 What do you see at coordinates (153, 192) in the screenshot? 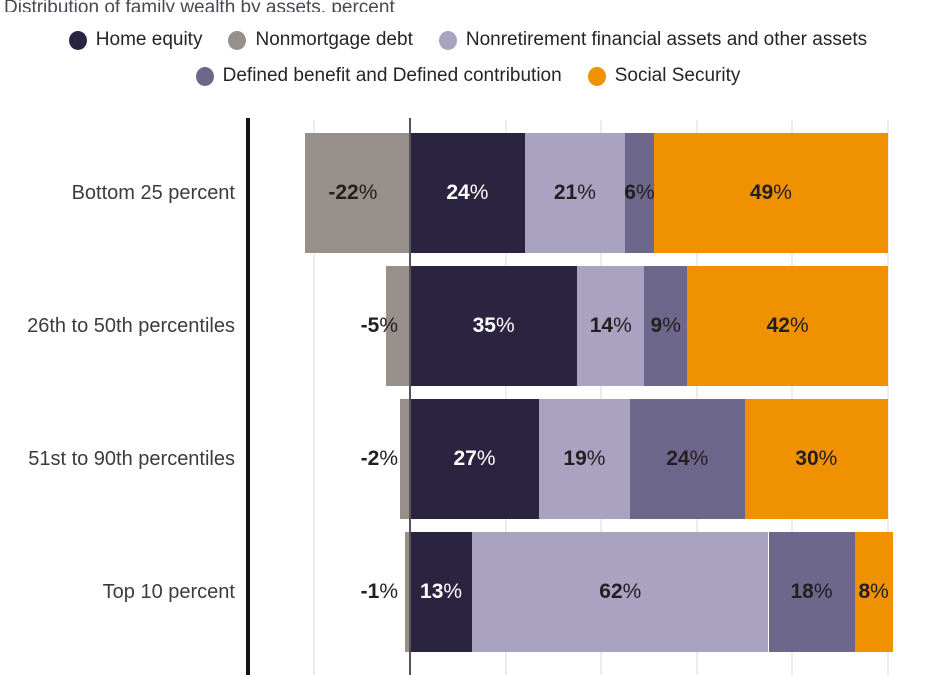
I see `row-label-bottom-25-percent: Bottom 25 percent` at bounding box center [153, 192].